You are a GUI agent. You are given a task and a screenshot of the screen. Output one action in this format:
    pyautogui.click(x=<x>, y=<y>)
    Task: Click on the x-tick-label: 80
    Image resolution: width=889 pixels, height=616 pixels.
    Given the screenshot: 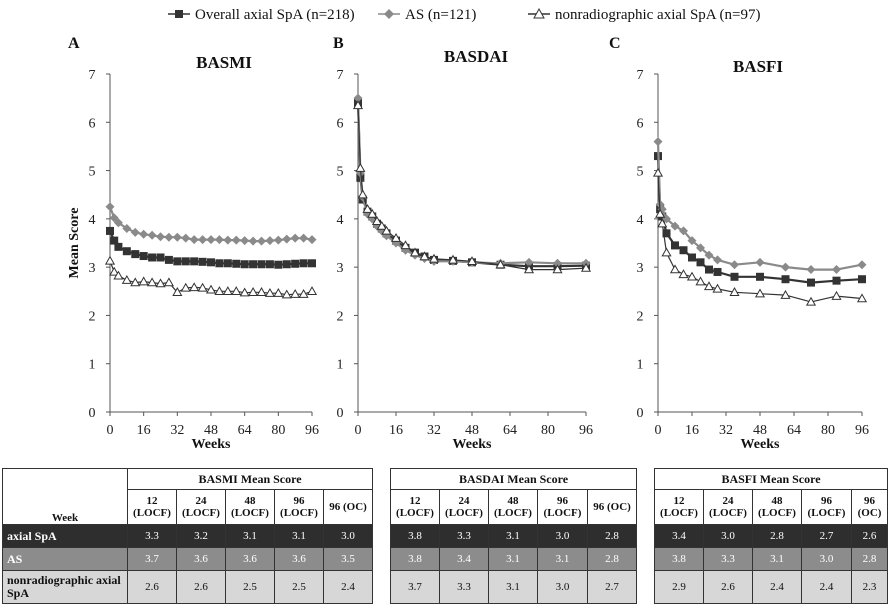 What is the action you would take?
    pyautogui.click(x=828, y=430)
    